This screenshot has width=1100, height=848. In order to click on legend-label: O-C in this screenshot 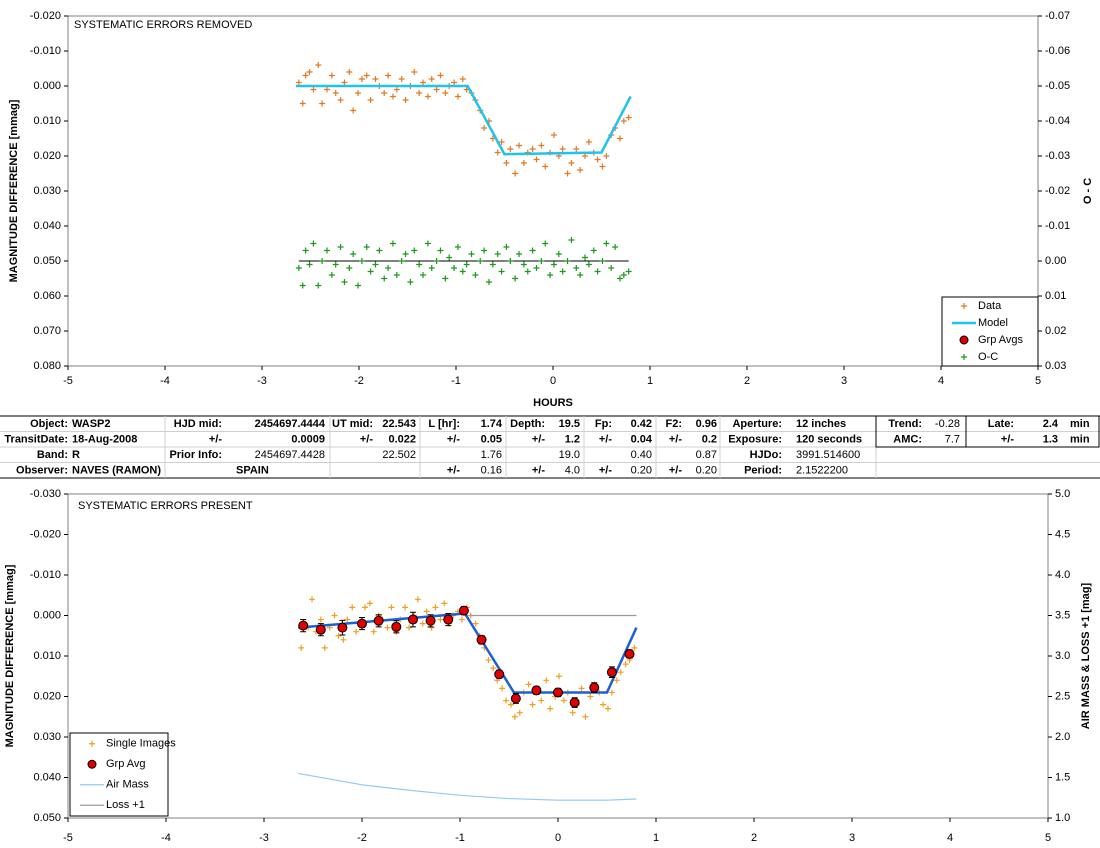, I will do `click(988, 357)`.